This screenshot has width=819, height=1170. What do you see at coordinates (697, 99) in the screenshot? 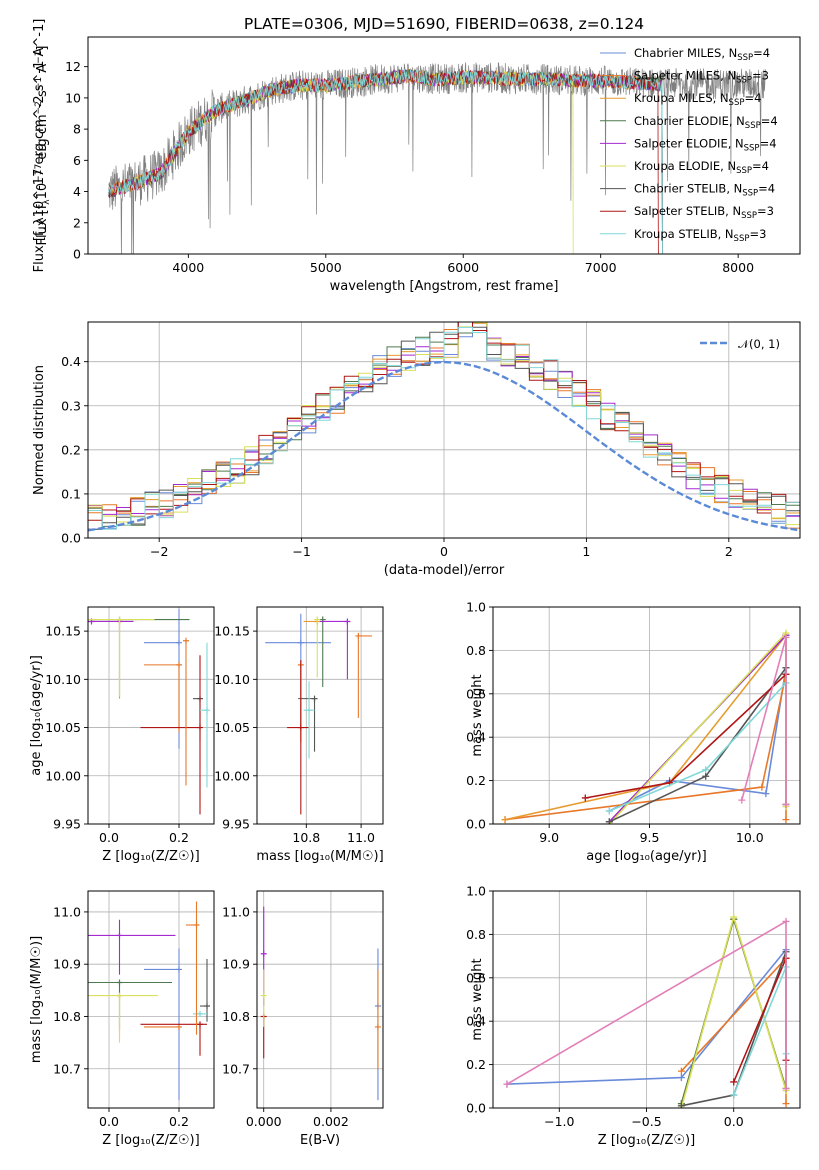
I see `legend-entry: Kroupa MILES, NSSP=4` at bounding box center [697, 99].